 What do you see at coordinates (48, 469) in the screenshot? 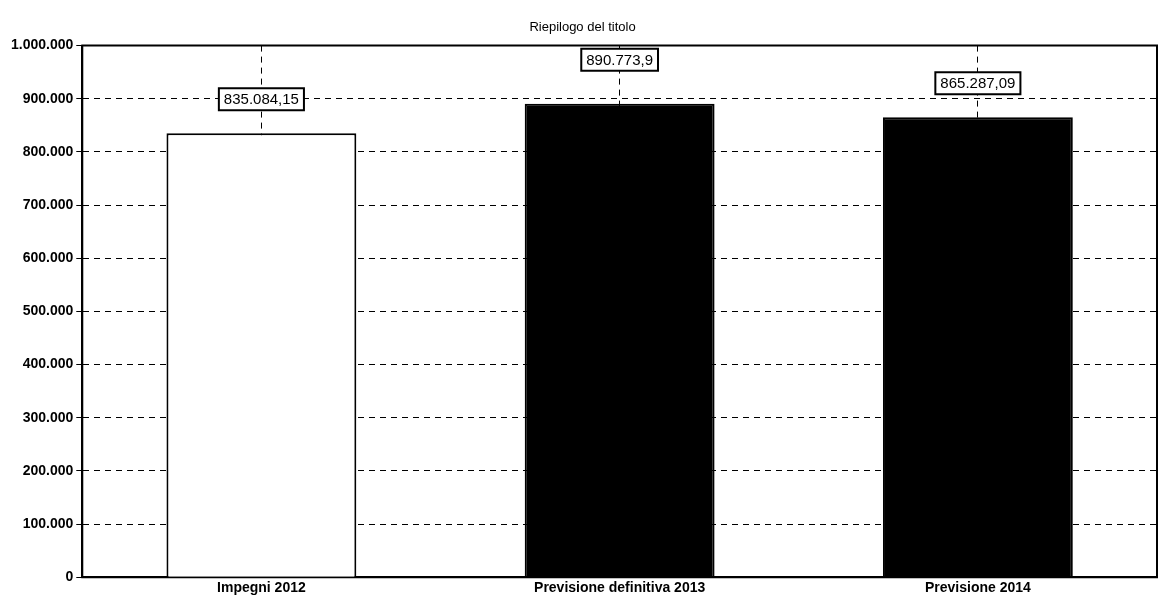
I see `y-tick-label: 200.000` at bounding box center [48, 469].